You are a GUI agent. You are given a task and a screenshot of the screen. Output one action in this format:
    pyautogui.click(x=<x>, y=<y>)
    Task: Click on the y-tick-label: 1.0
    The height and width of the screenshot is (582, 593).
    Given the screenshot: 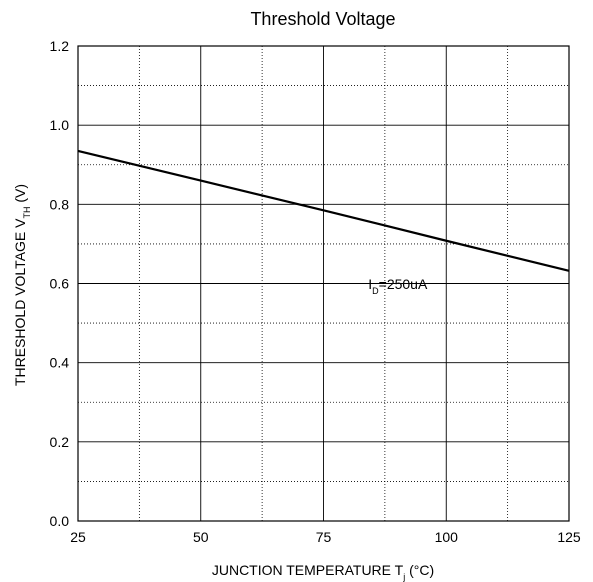 What is the action you would take?
    pyautogui.click(x=60, y=125)
    